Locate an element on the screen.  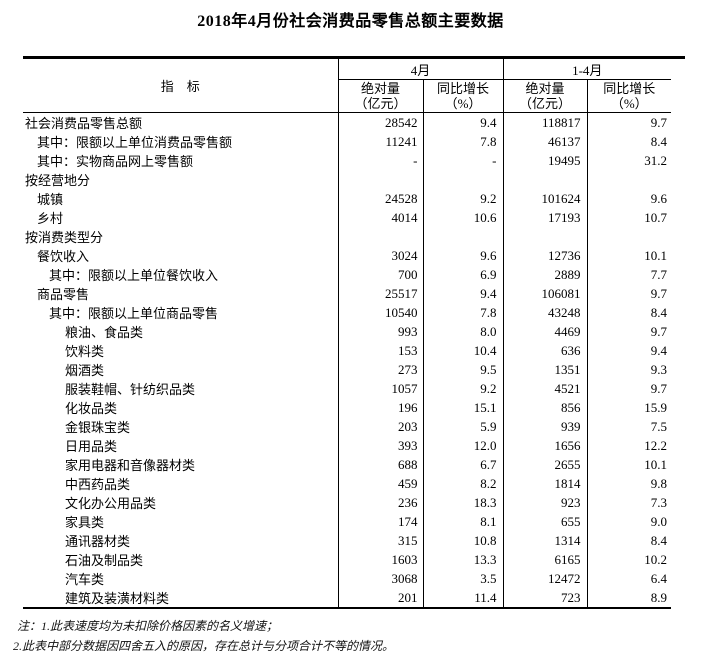
table-row: 其中：限额以上单位餐饮收入 700 6.9 2889 7.7 is located at coordinates (354, 274).